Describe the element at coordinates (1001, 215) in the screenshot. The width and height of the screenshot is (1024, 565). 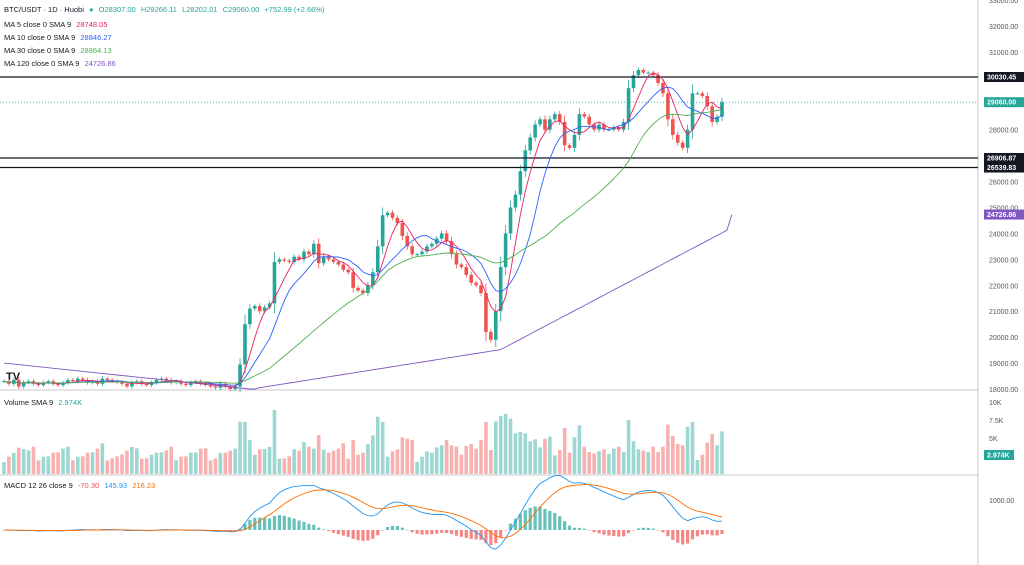
I see `price-label-text: 24726.86` at that location.